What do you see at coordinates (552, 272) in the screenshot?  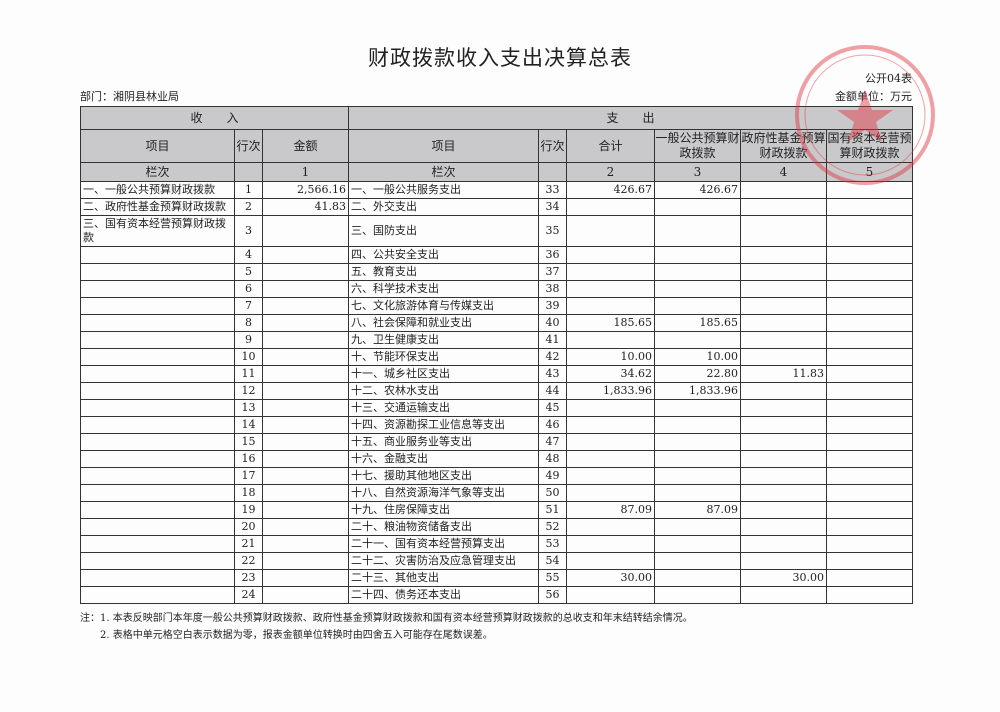 I see `cell-ex-no: 37` at bounding box center [552, 272].